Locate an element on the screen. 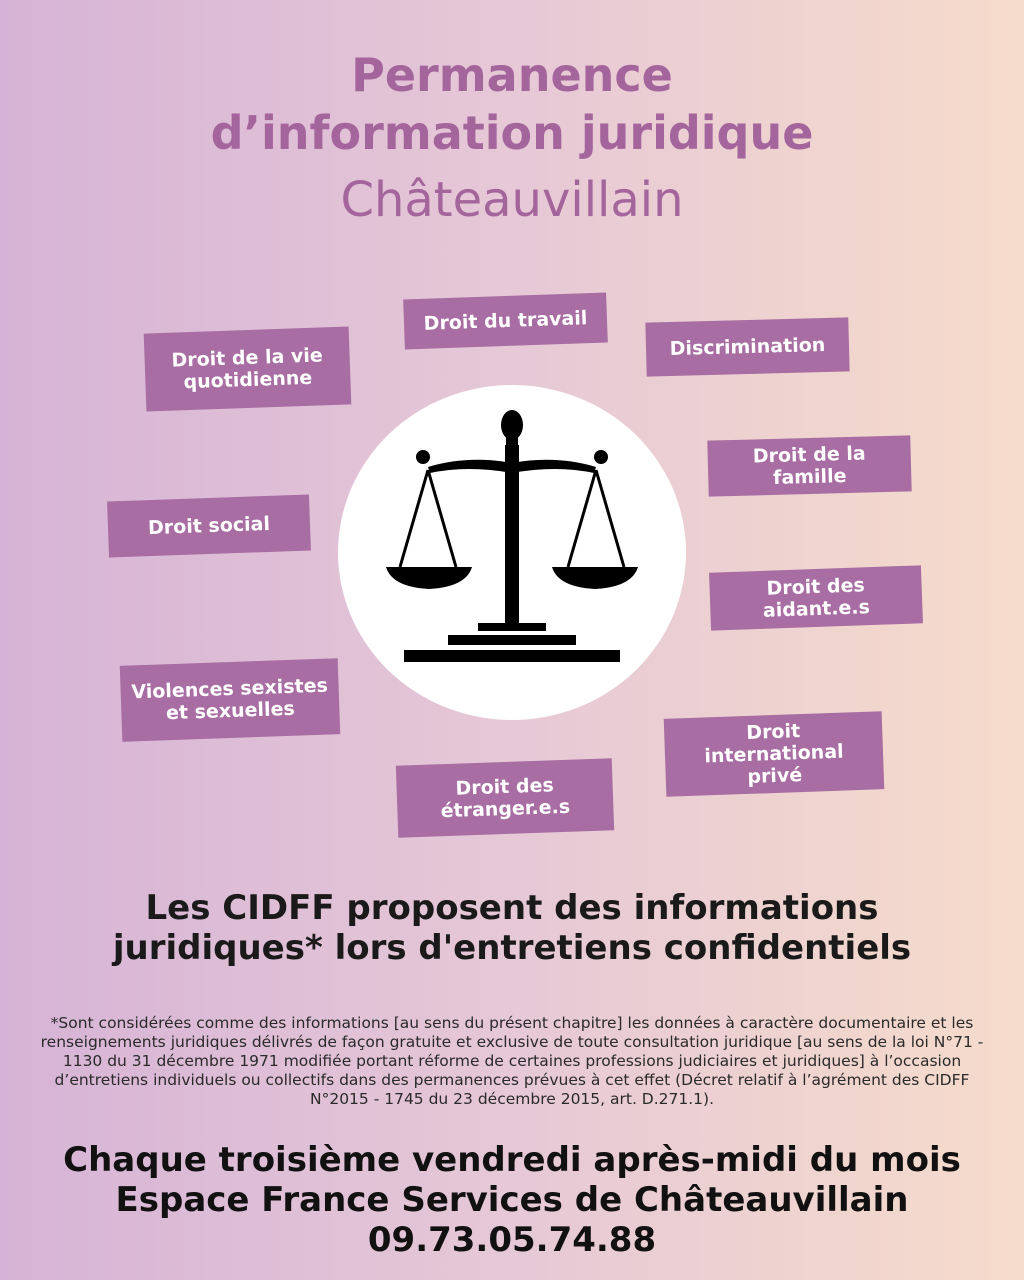  topic-droit-international-prive: Droit international privé is located at coordinates (774, 754).